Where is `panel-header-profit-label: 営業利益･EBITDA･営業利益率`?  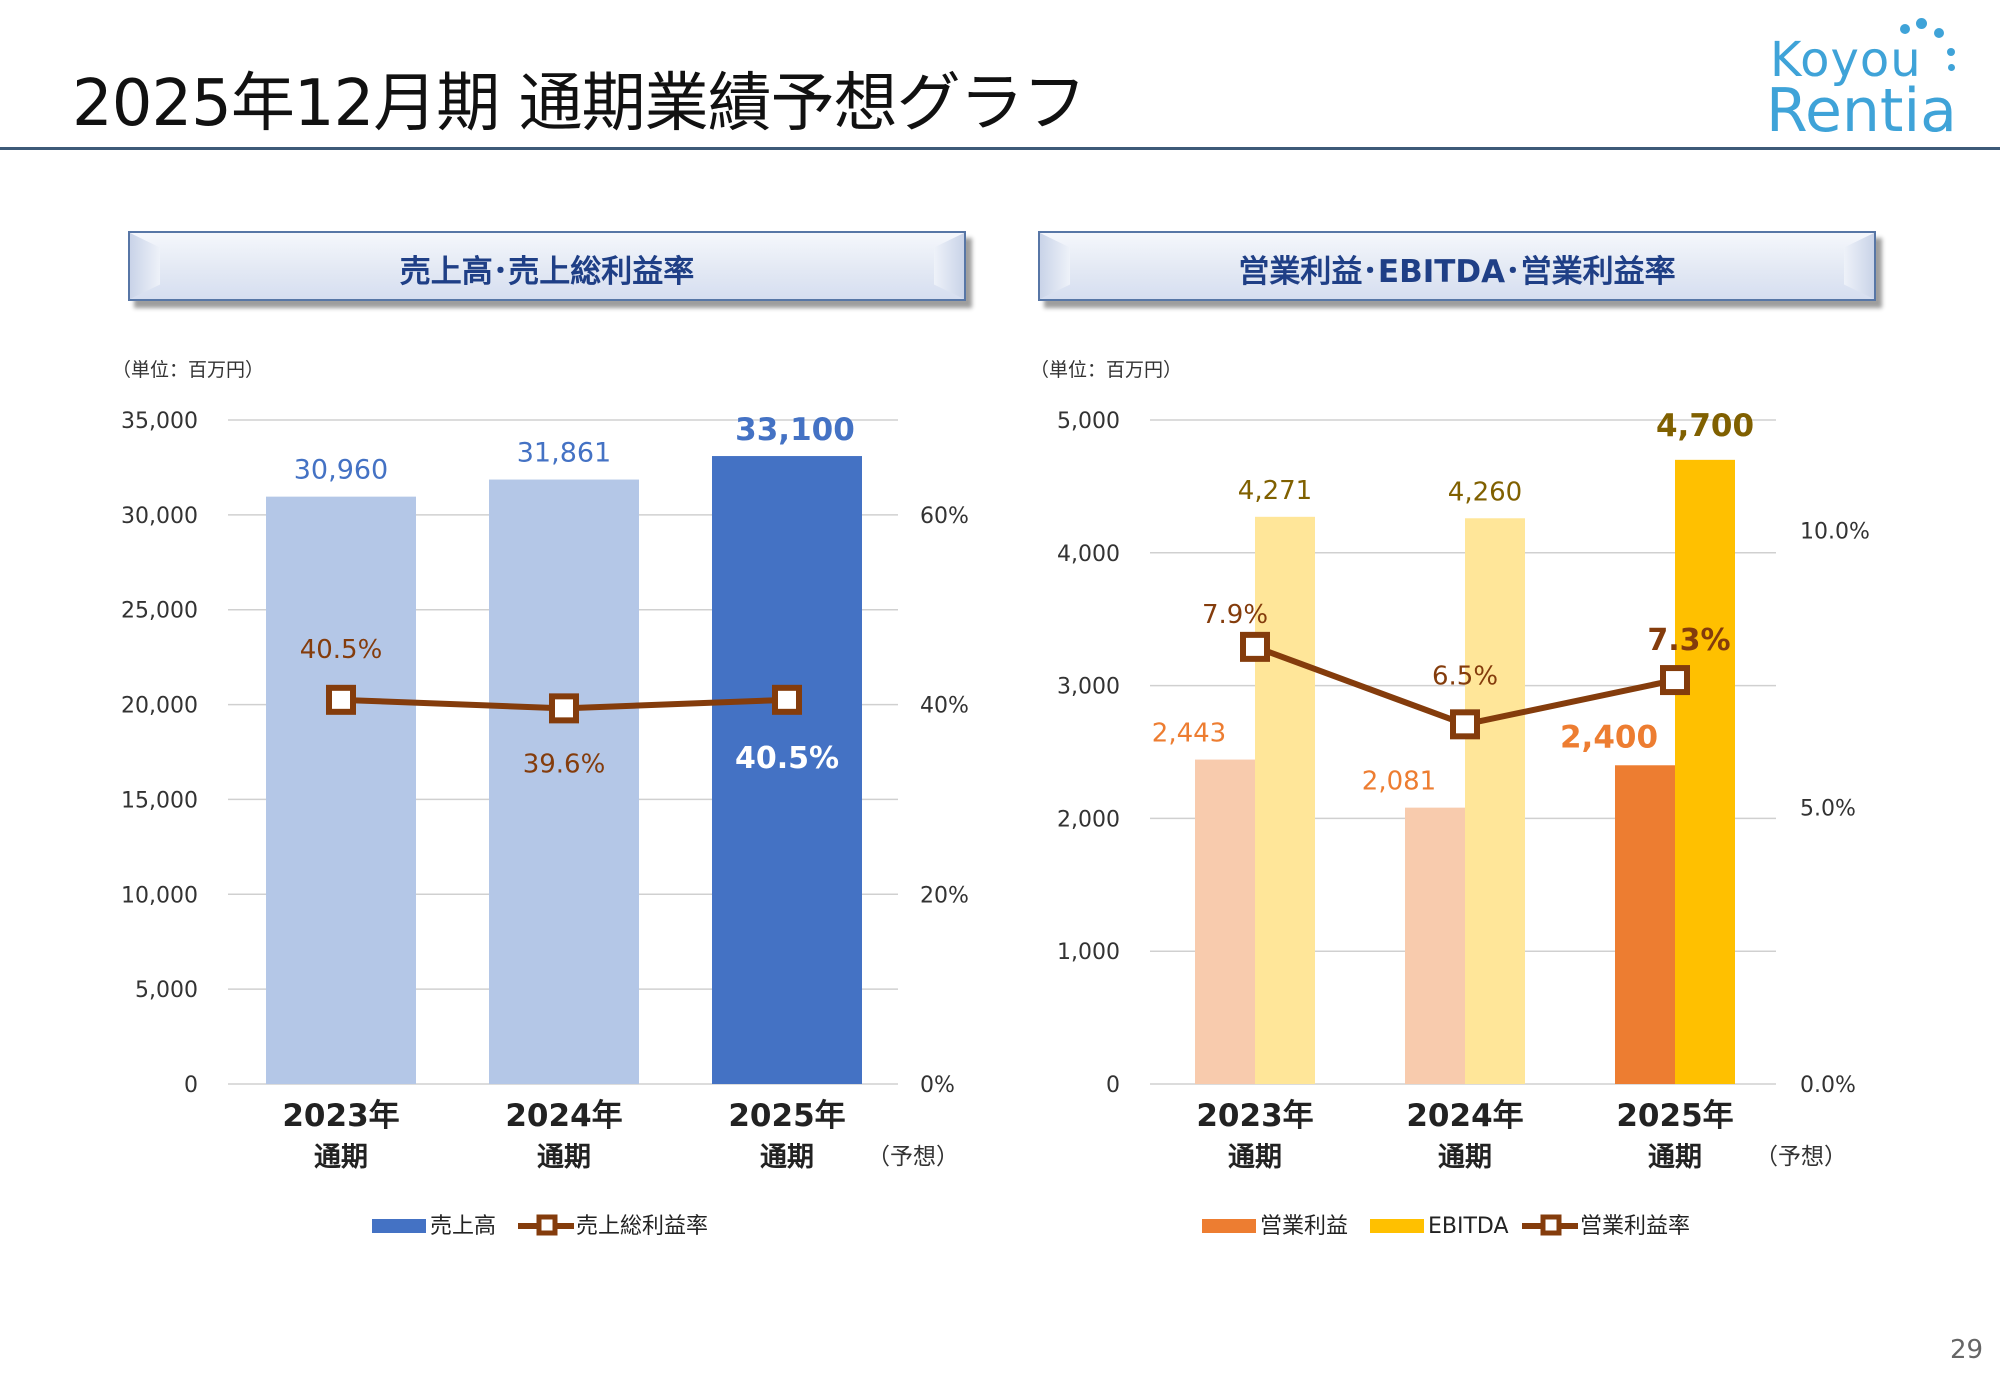
panel-header-profit-label: 営業利益･EBITDA･営業利益率 is located at coordinates (1457, 272).